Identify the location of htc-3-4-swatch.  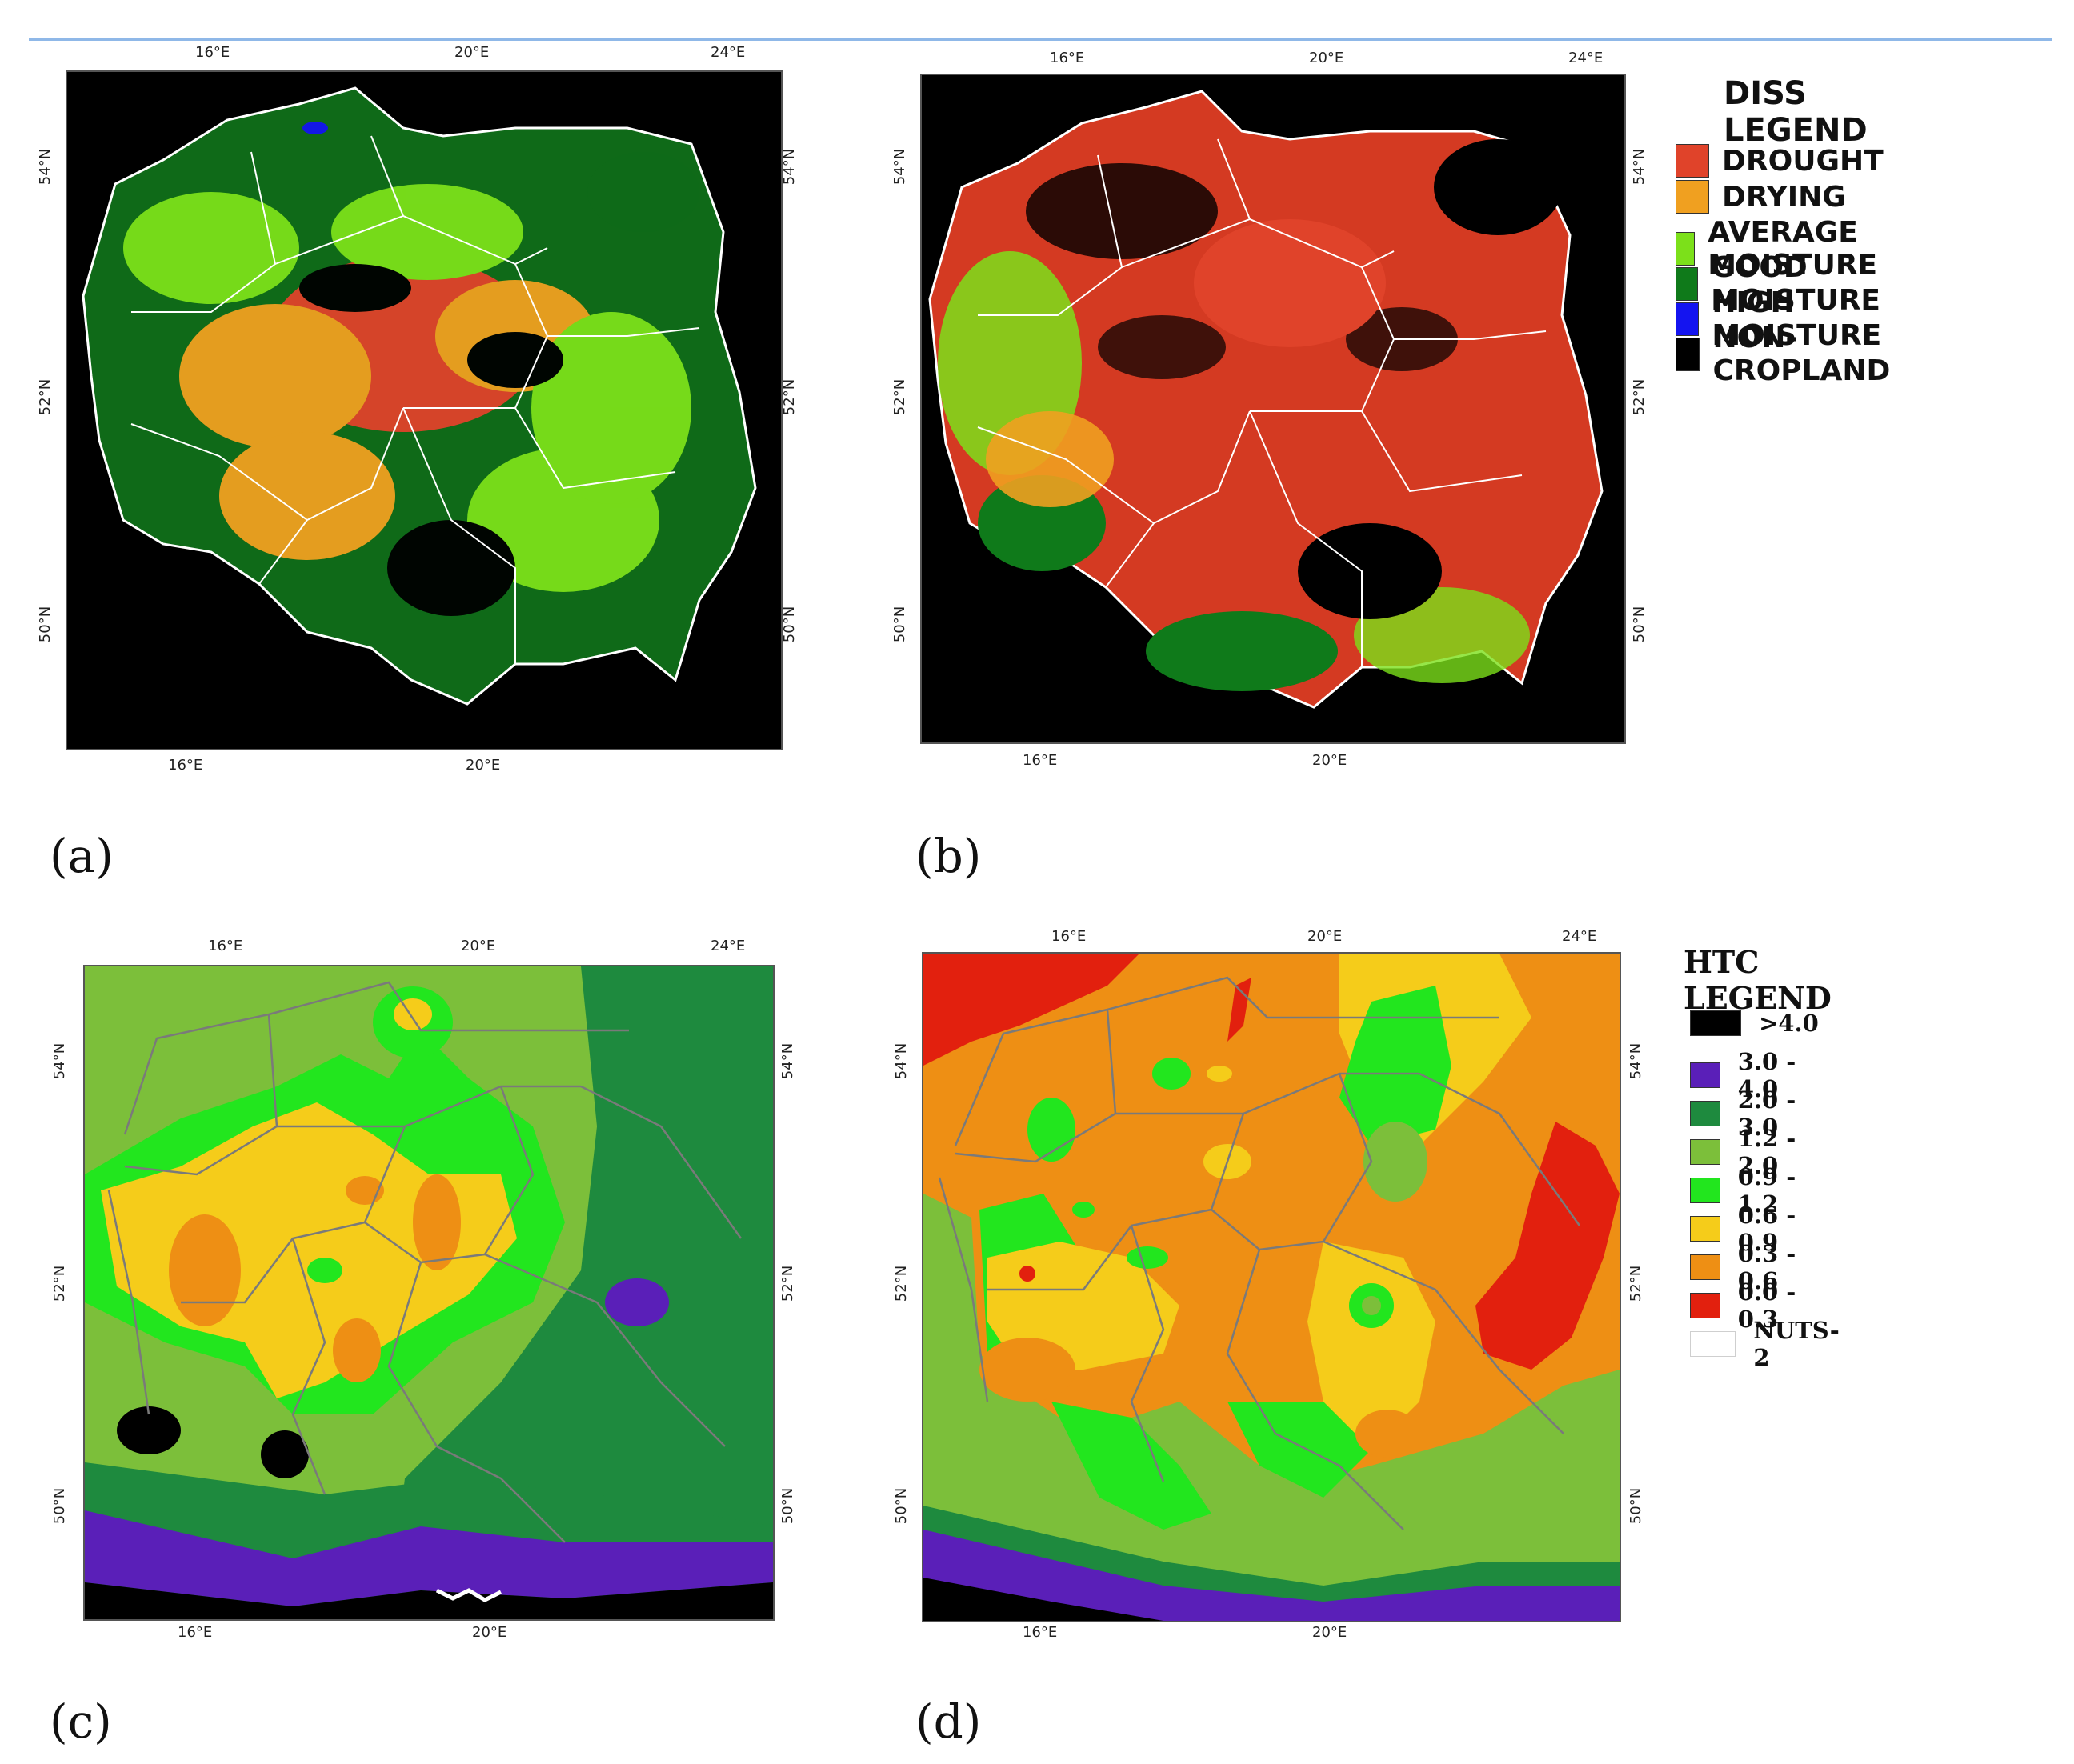
(1705, 1075).